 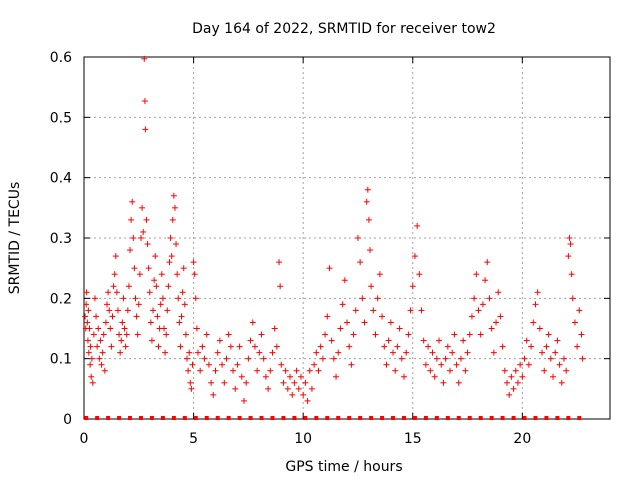 I want to click on y-tick-label: 0.1, so click(x=61, y=360).